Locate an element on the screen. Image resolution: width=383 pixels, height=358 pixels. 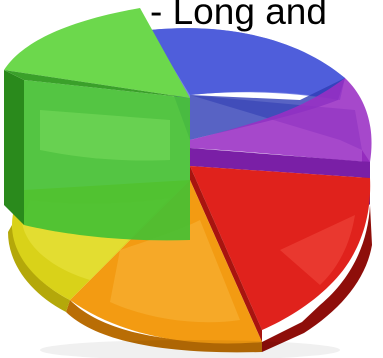
slice-red-side is located at coordinates (317, 278).